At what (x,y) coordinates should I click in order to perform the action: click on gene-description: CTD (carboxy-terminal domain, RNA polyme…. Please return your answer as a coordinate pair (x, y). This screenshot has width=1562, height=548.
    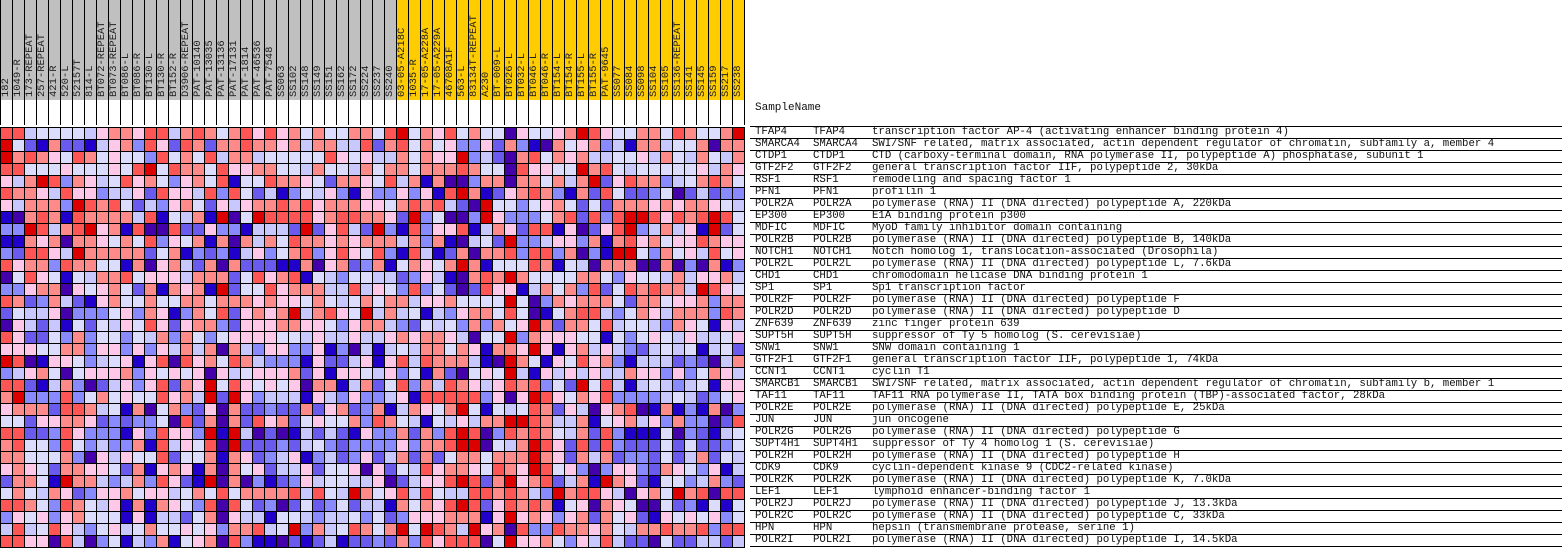
    Looking at the image, I should click on (1148, 156).